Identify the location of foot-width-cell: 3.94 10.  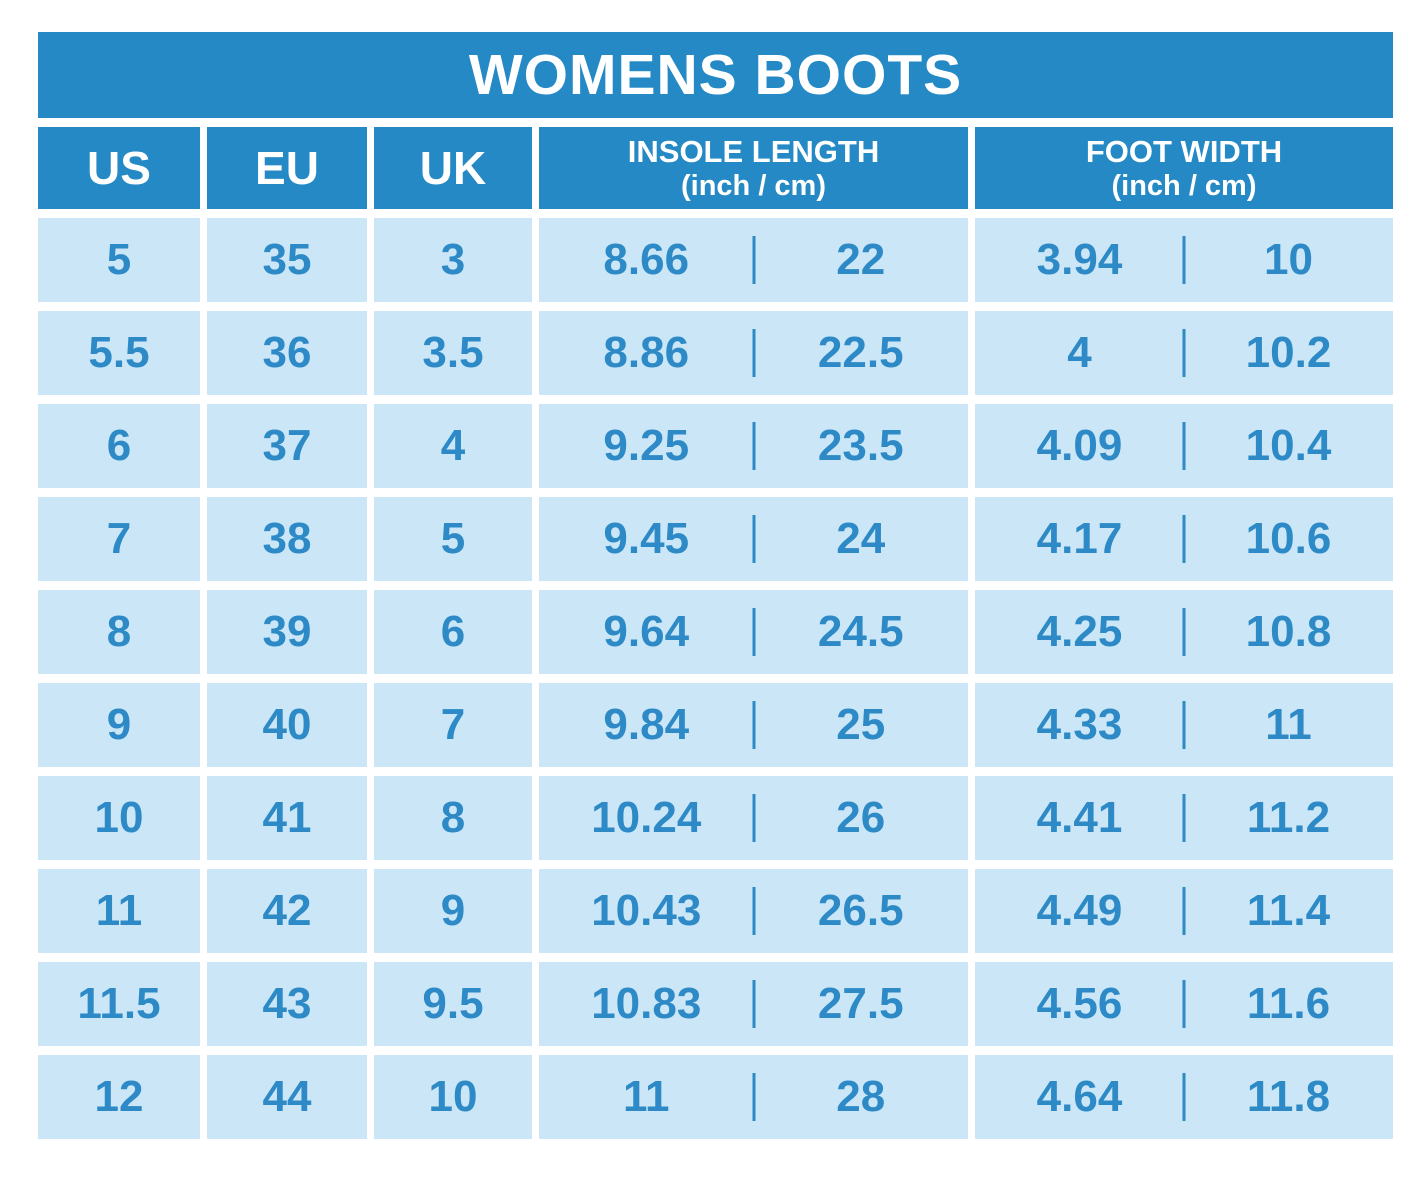
(1184, 260).